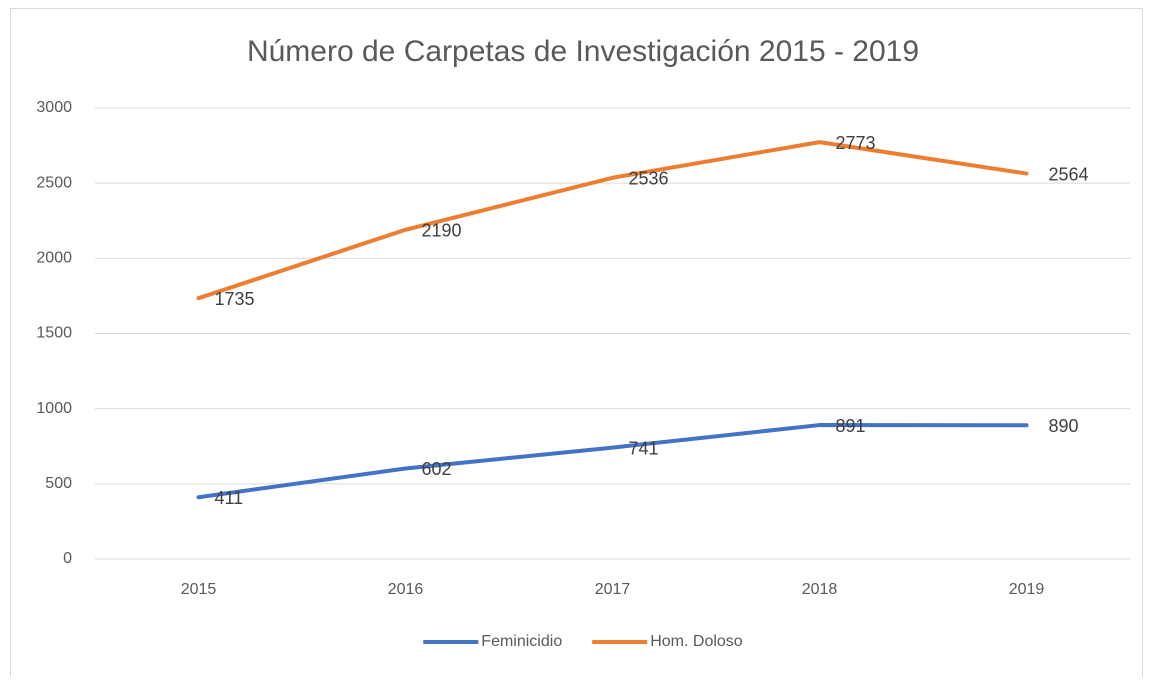 The height and width of the screenshot is (682, 1151). Describe the element at coordinates (820, 589) in the screenshot. I see `x-tick-label: 2018` at that location.